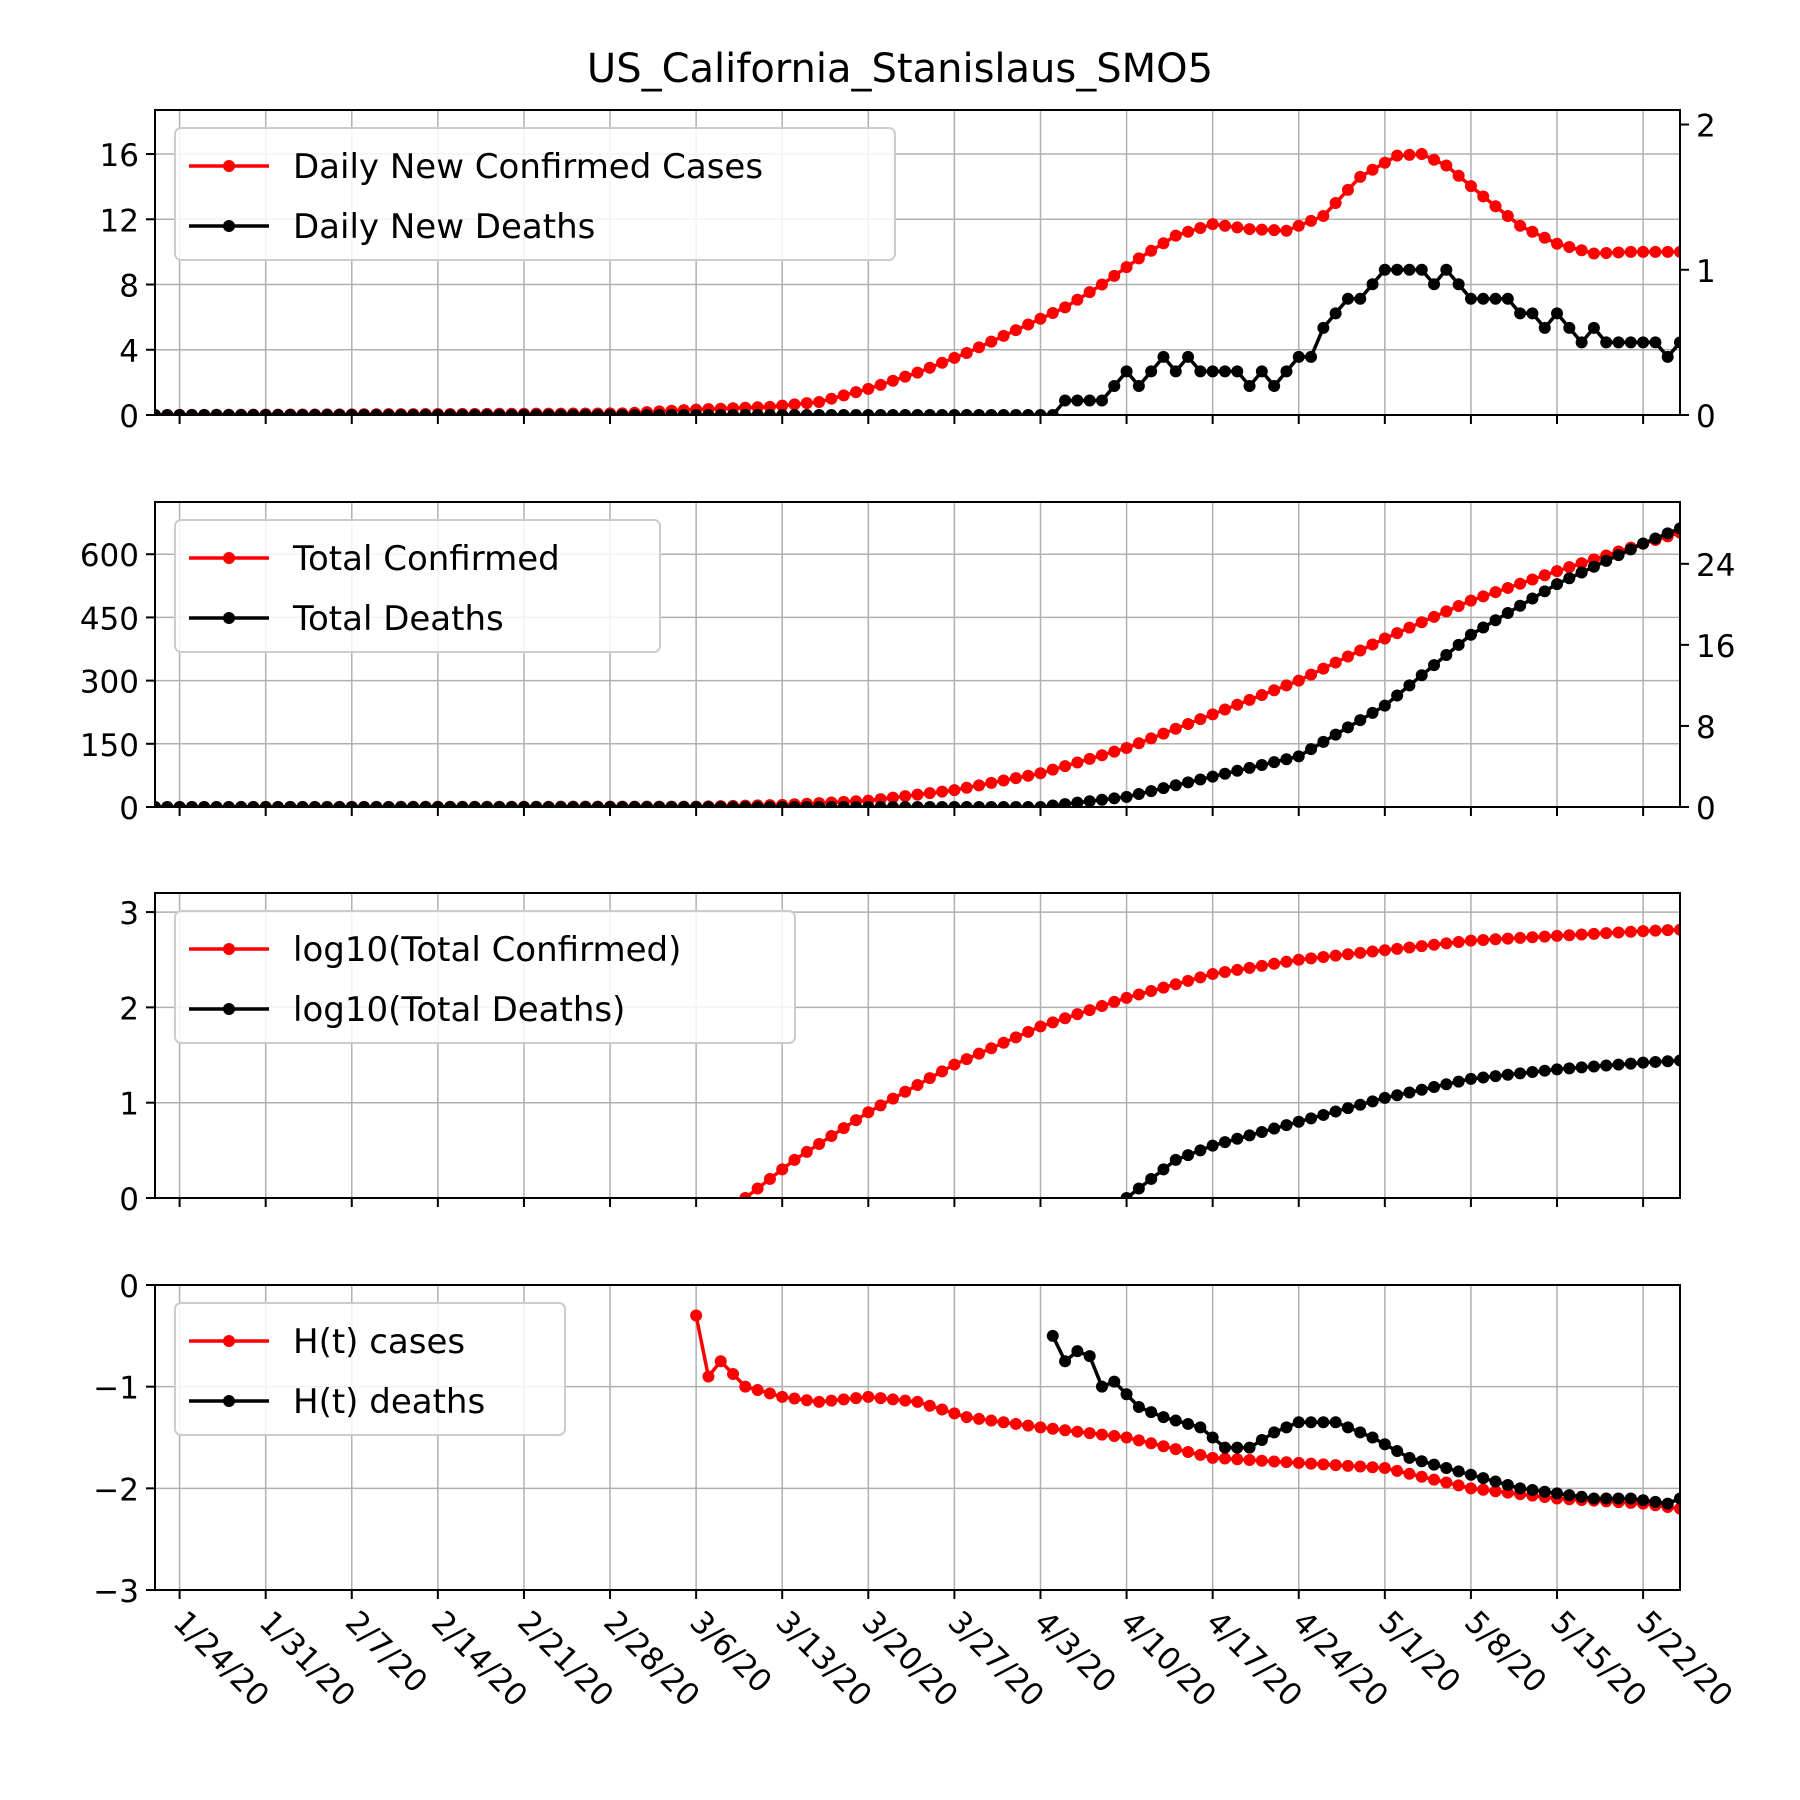  I want to click on y-tick-label-right: 24, so click(1715, 566).